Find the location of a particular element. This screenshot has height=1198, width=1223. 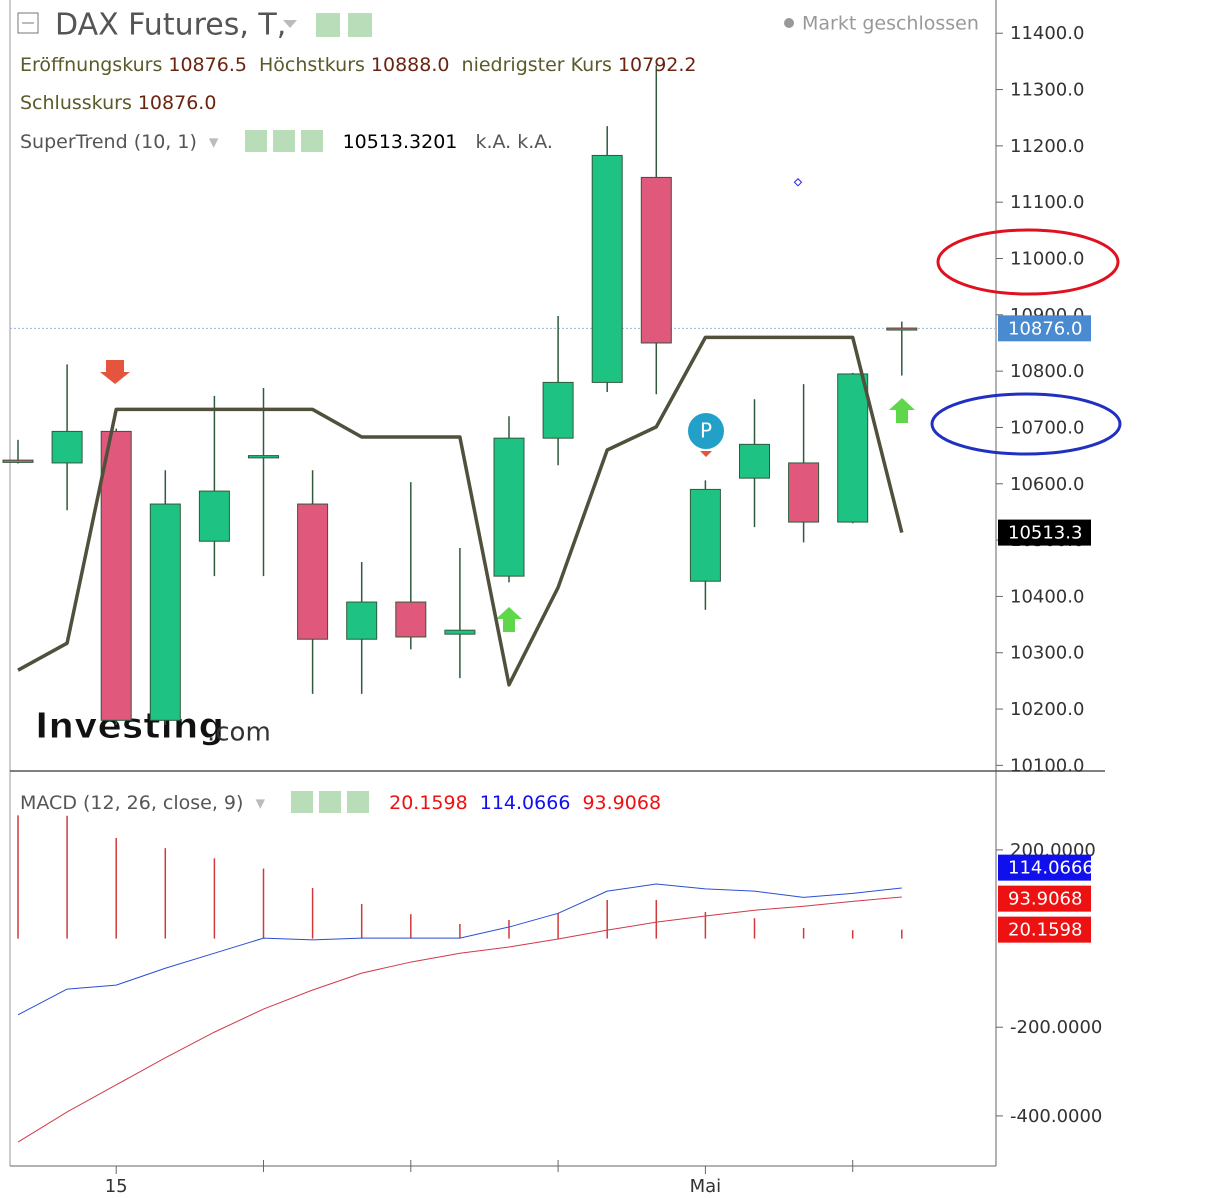

open-value: 10876.5 is located at coordinates (207, 65).